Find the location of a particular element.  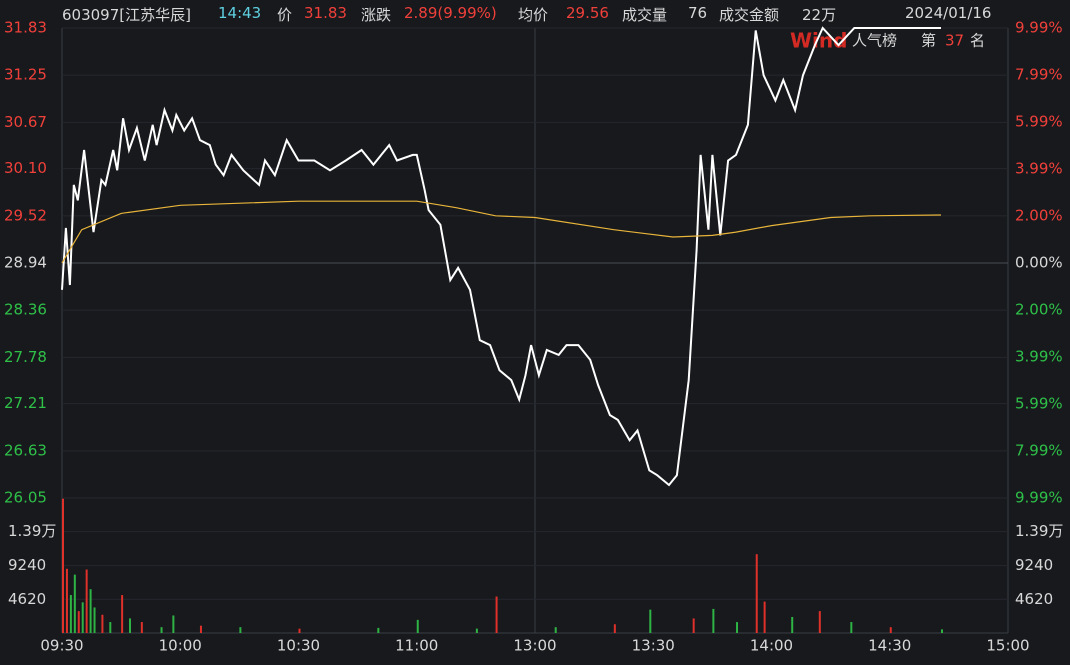

y-tick-label: 26.05 is located at coordinates (25, 498).